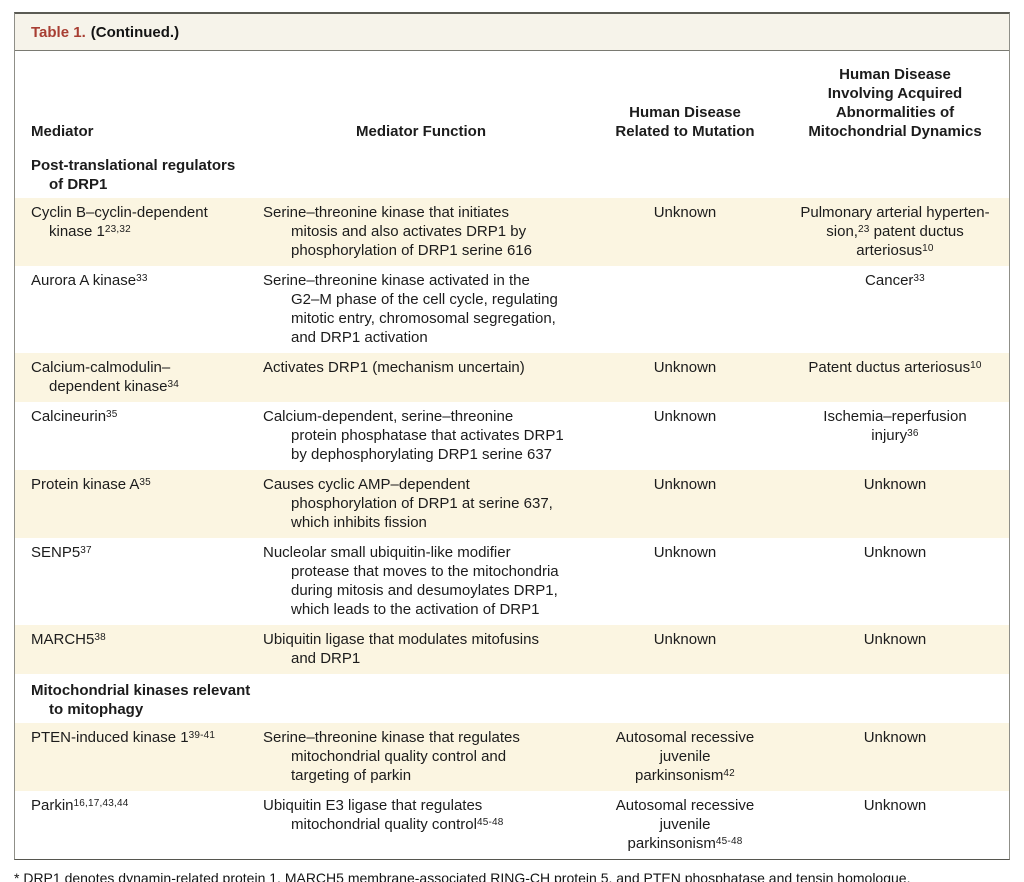 The image size is (1024, 882). What do you see at coordinates (895, 426) in the screenshot?
I see `acquired-cell: Ischemia–reperfusion injury36` at bounding box center [895, 426].